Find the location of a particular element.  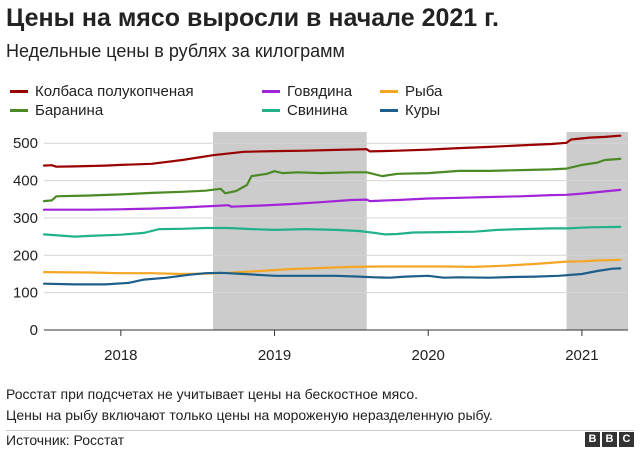

legend-label-pork: Свинина is located at coordinates (317, 110).